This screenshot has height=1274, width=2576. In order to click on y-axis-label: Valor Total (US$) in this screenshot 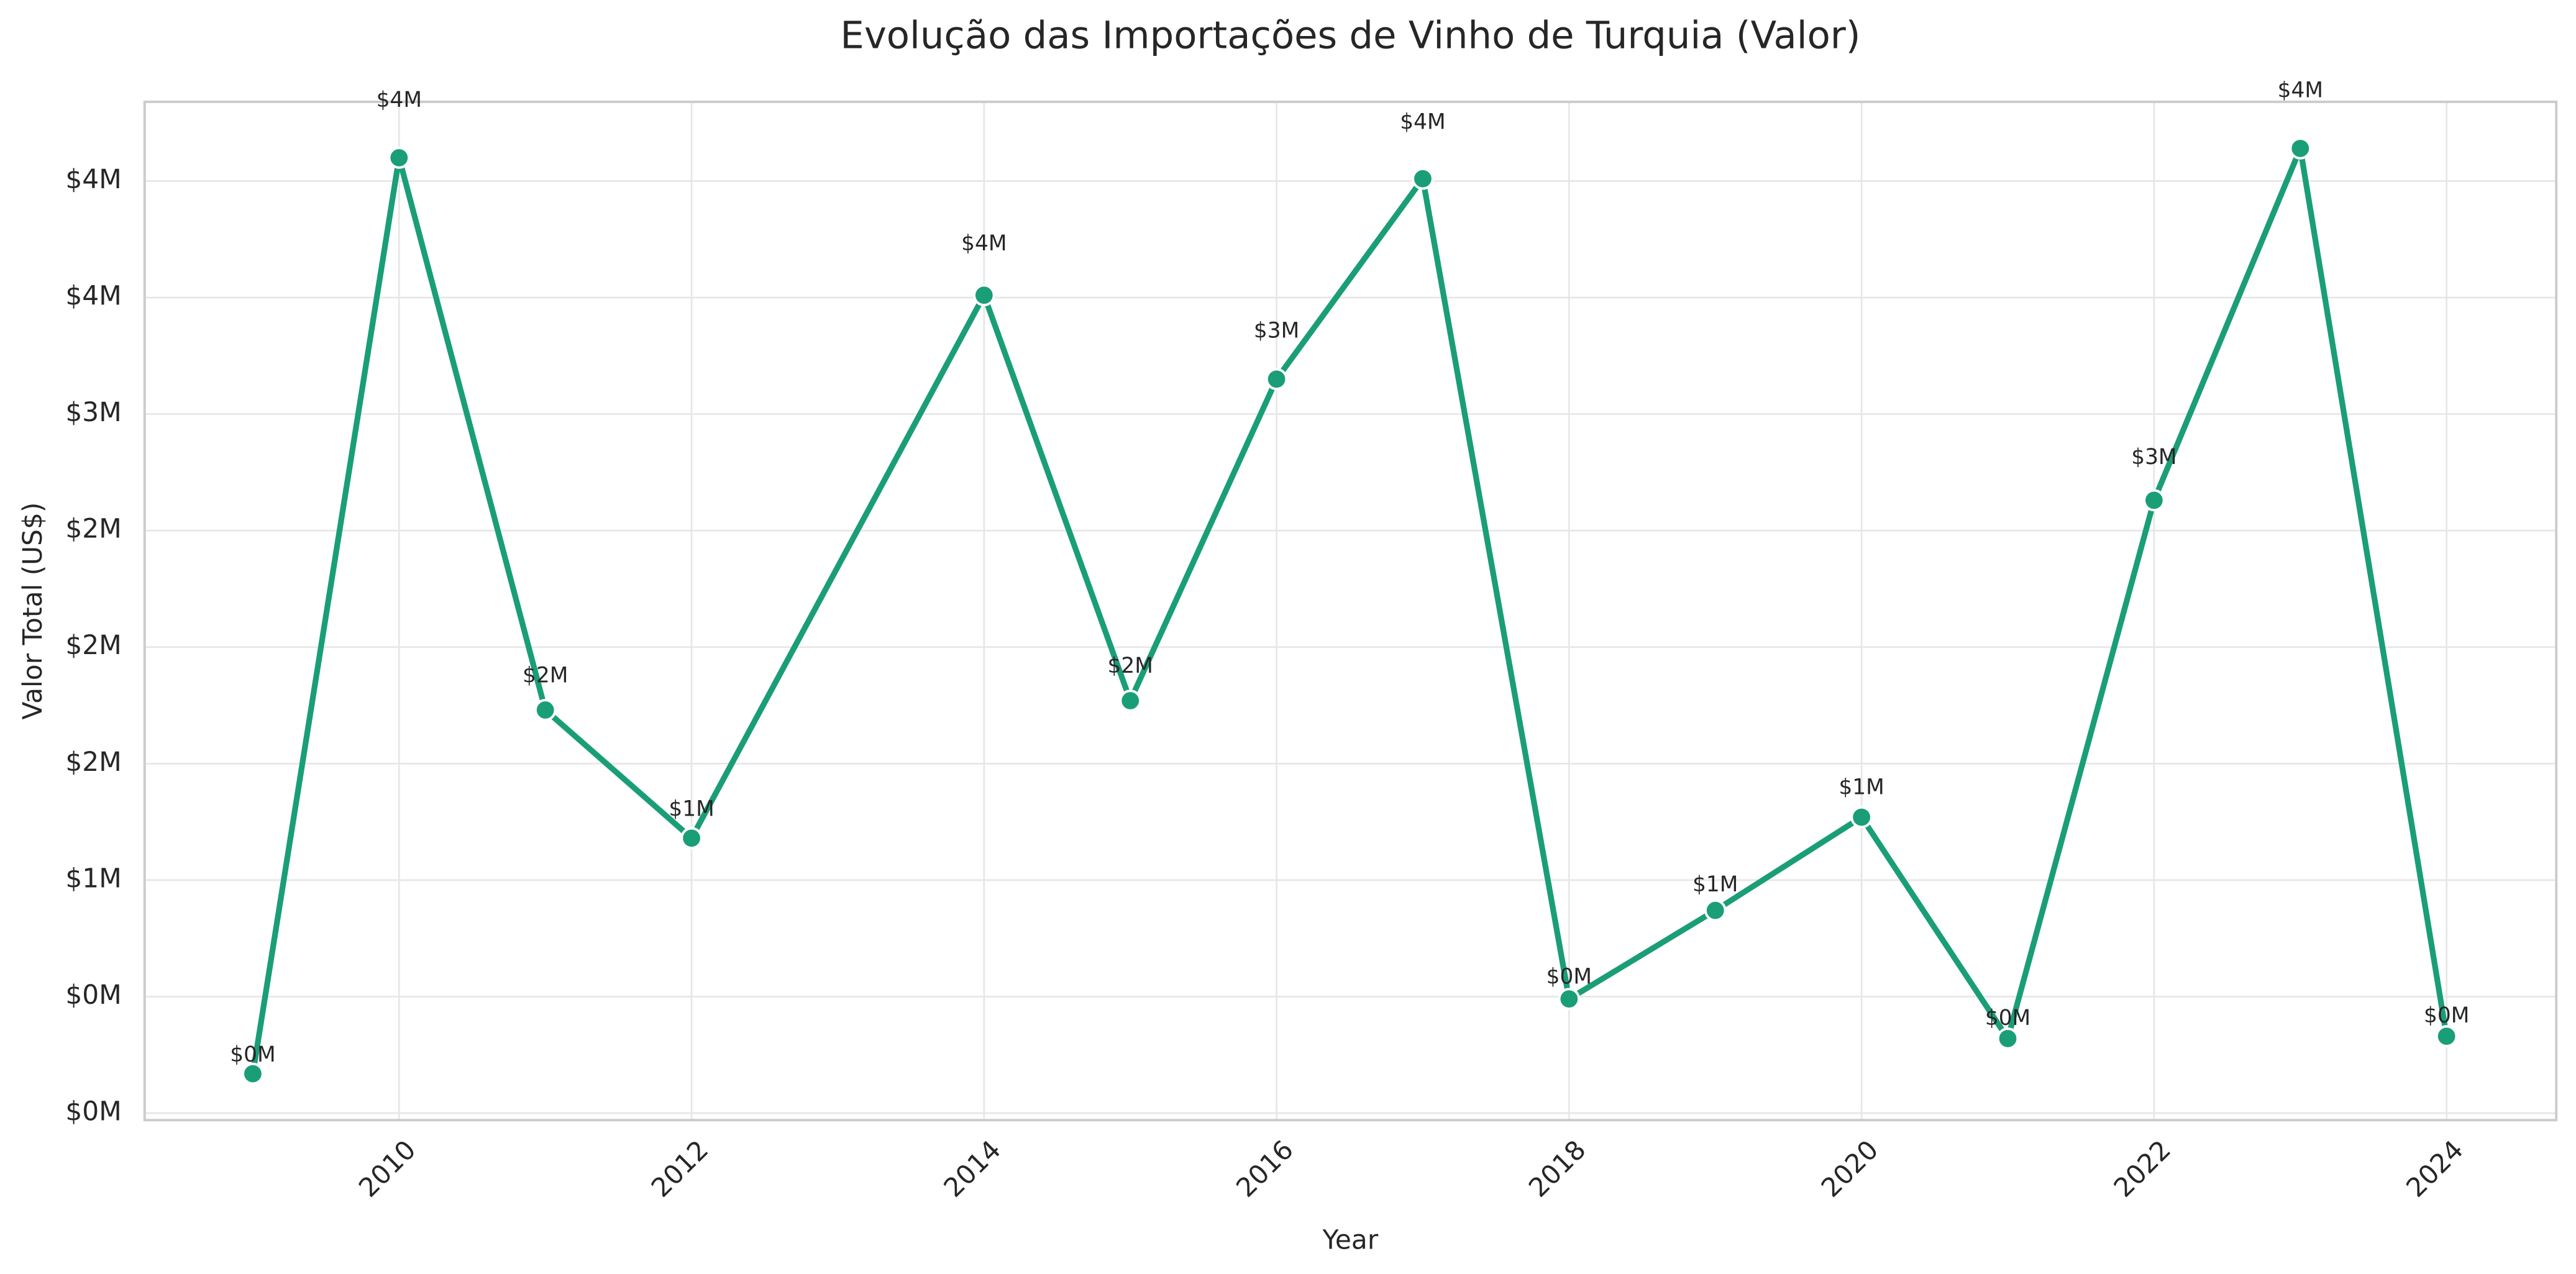, I will do `click(32, 612)`.